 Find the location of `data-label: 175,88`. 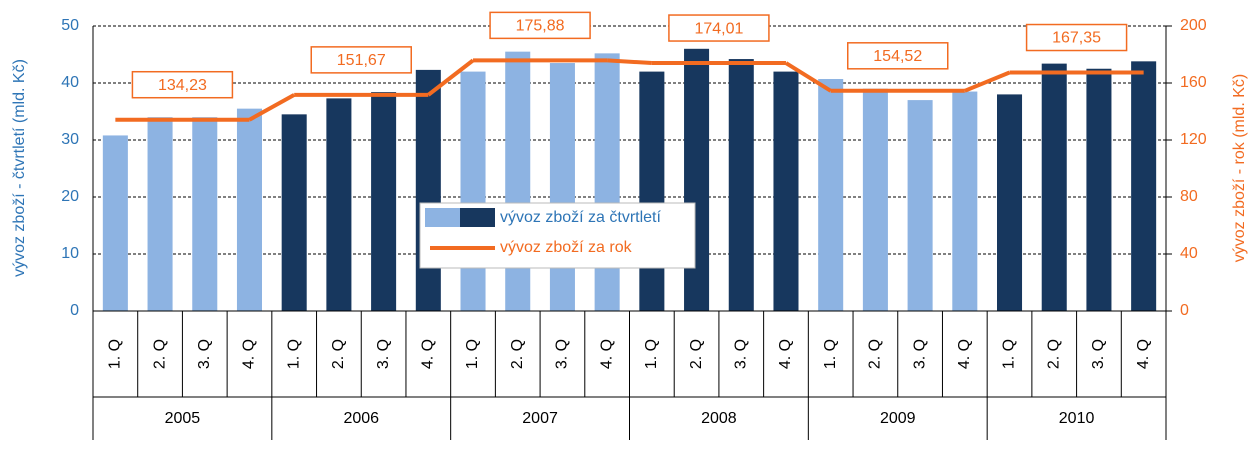

data-label: 175,88 is located at coordinates (540, 26).